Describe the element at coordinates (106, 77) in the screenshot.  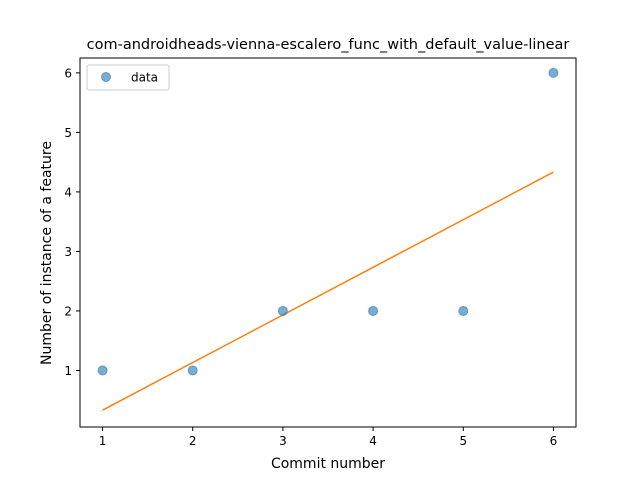
I see `legend-marker-data` at that location.